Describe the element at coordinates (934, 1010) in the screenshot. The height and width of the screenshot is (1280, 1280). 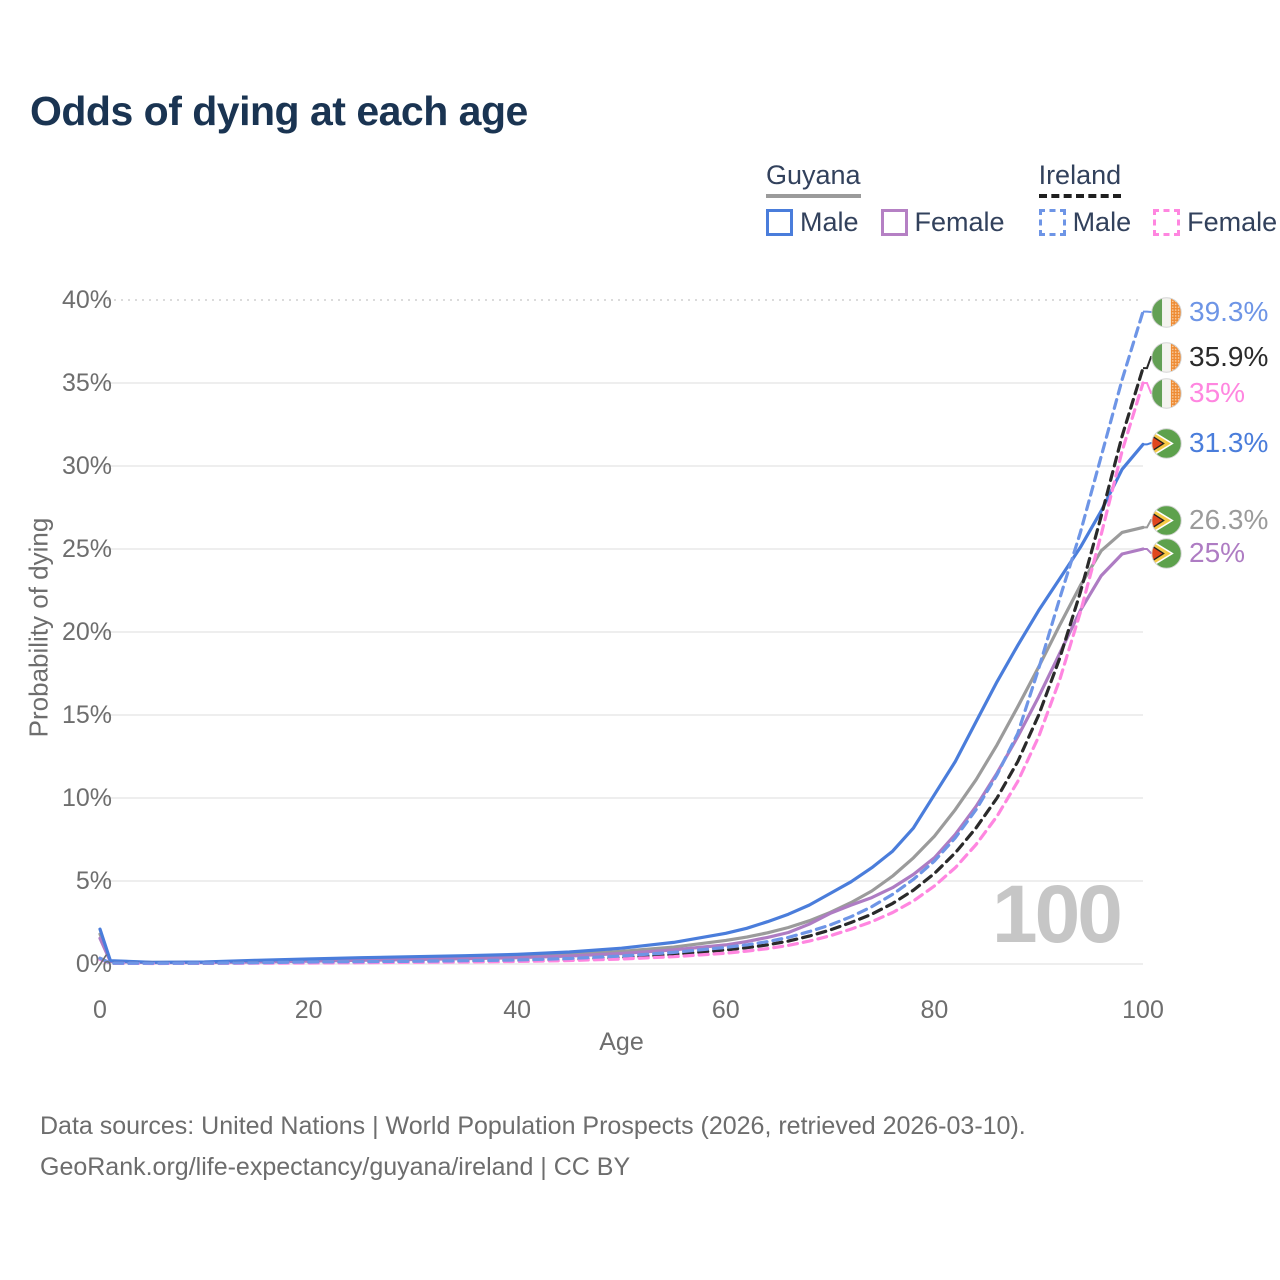
I see `x-tick-80: 80` at that location.